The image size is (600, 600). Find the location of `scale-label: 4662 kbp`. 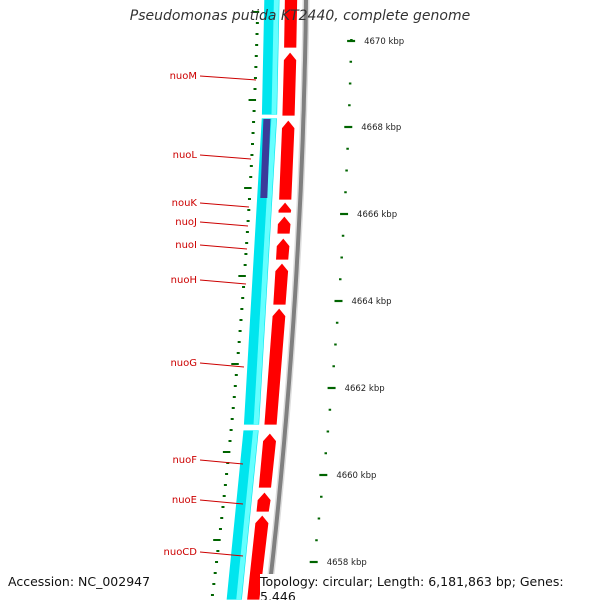

scale-label: 4662 kbp is located at coordinates (365, 389).